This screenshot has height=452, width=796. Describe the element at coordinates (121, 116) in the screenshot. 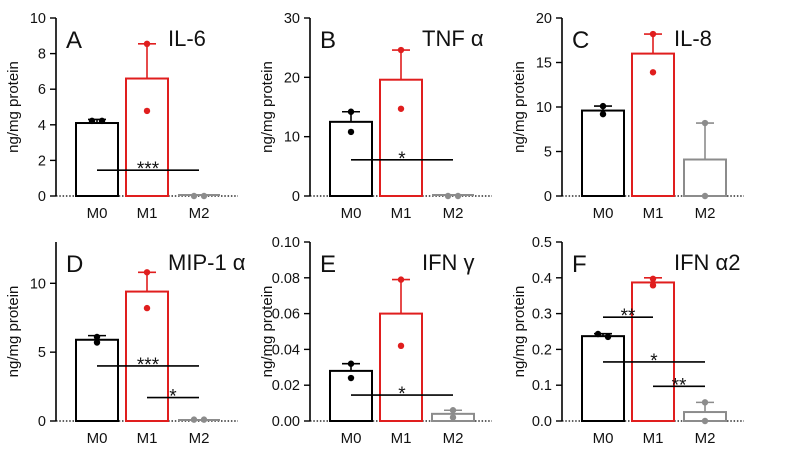

I see `panel-a: 0 2 4 6 8 10 ng/mg protein M0 M1 M2 *** A IL-6` at that location.